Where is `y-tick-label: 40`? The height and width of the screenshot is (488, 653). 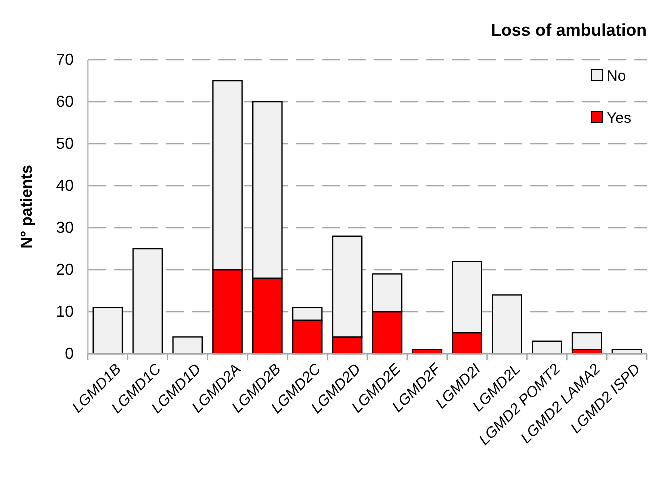 y-tick-label: 40 is located at coordinates (65, 187).